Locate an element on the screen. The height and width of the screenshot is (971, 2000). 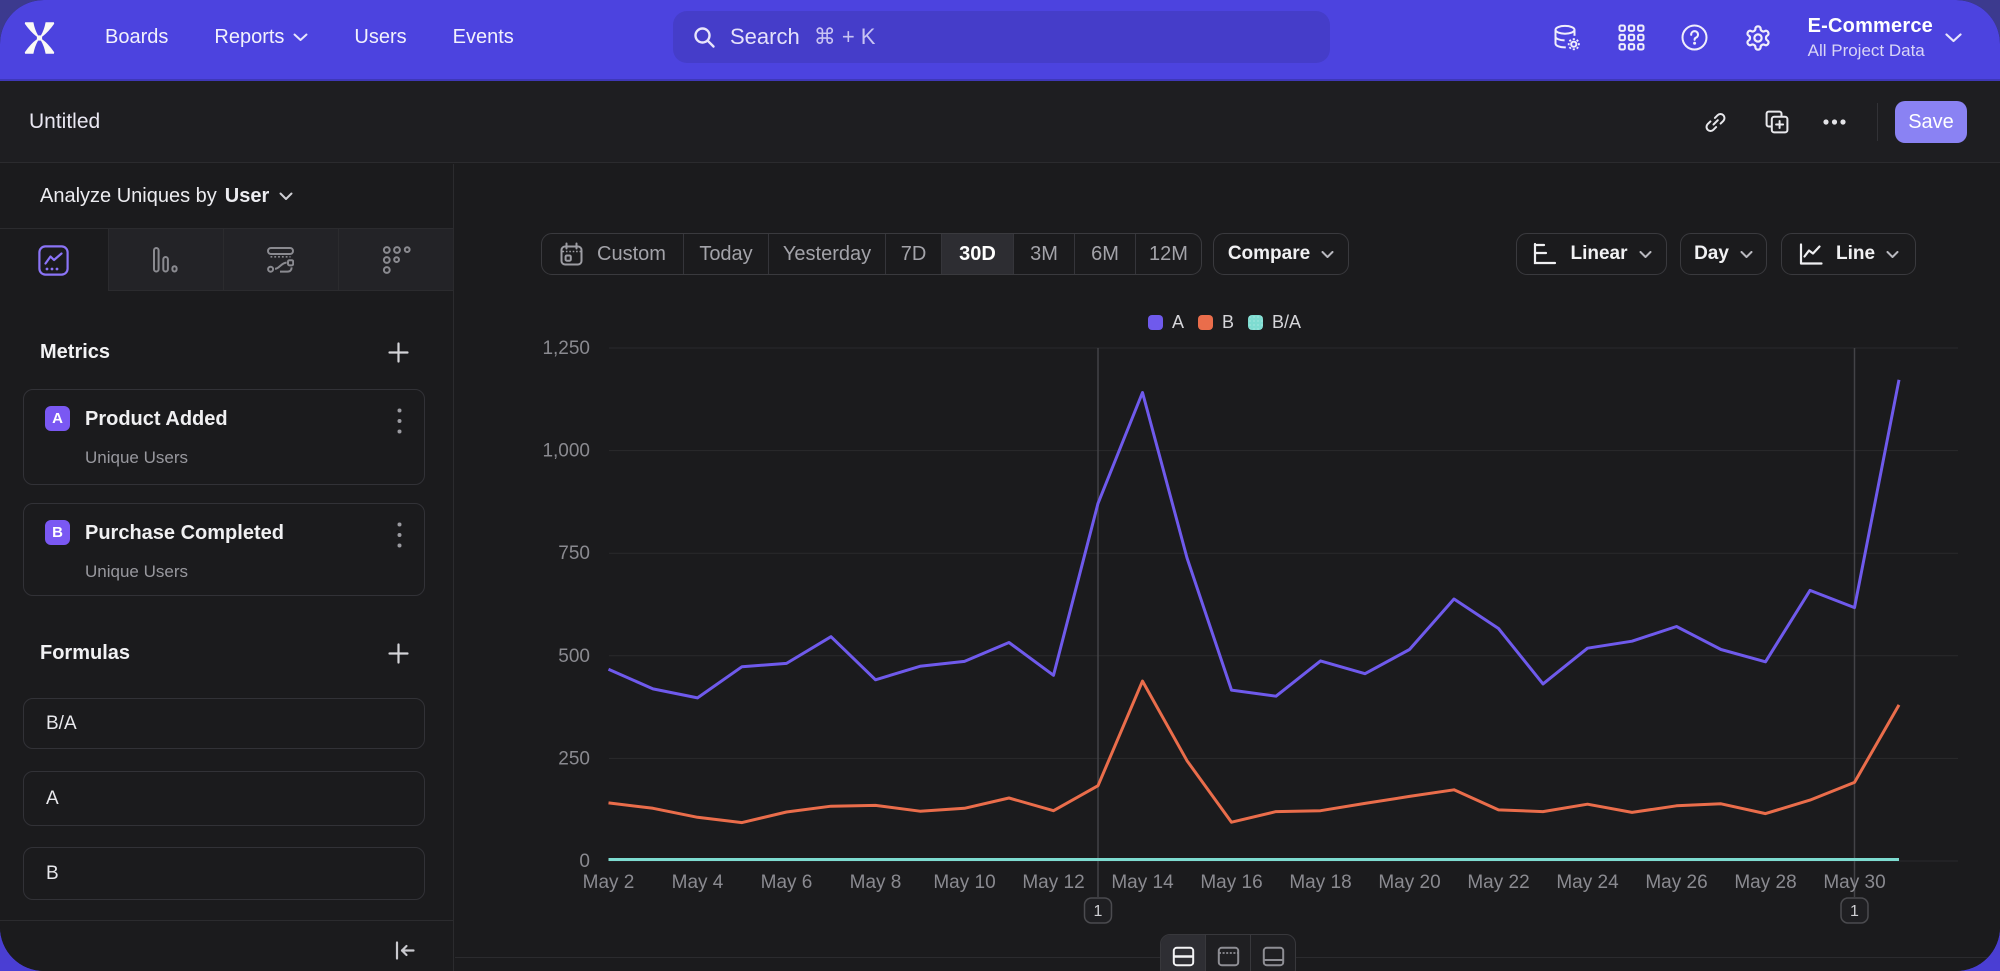
svg-text: May 10 is located at coordinates (964, 882).